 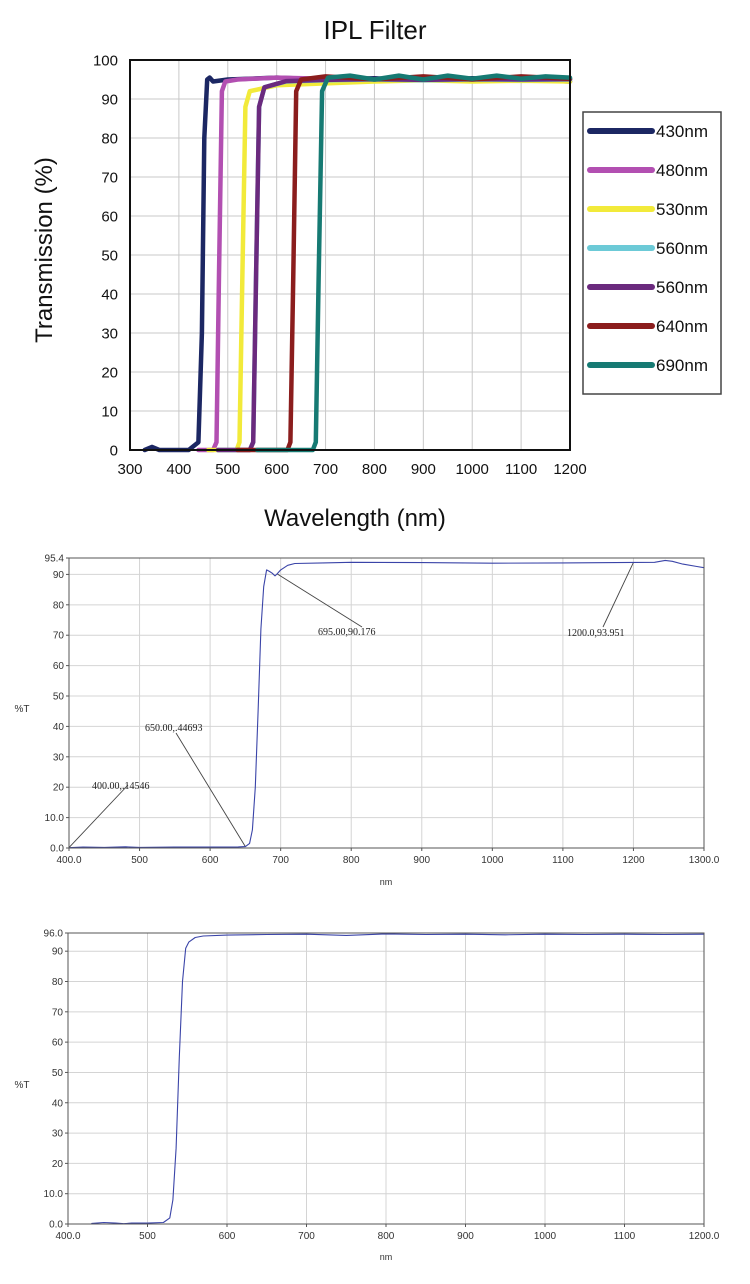 I want to click on chart3-y-tick-label: 70, so click(x=58, y=1012).